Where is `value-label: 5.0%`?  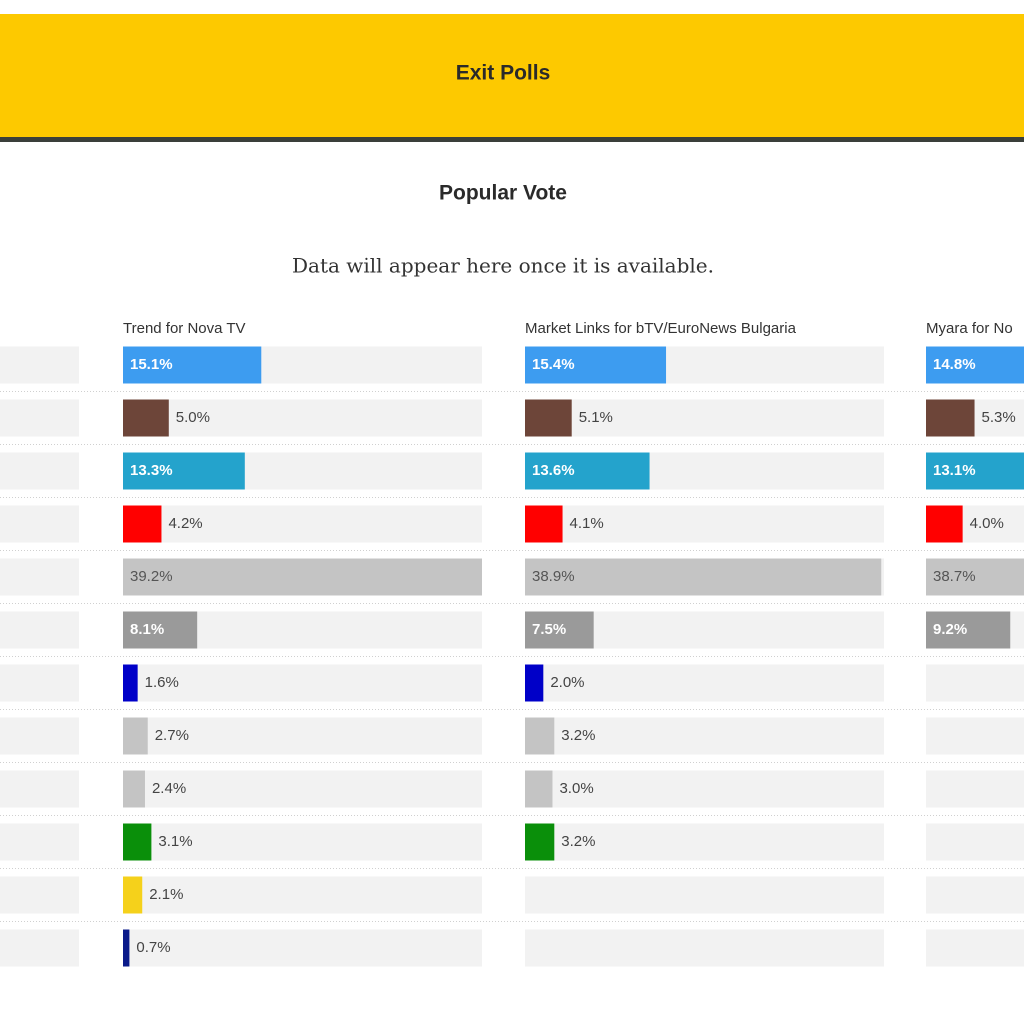
value-label: 5.0% is located at coordinates (193, 417).